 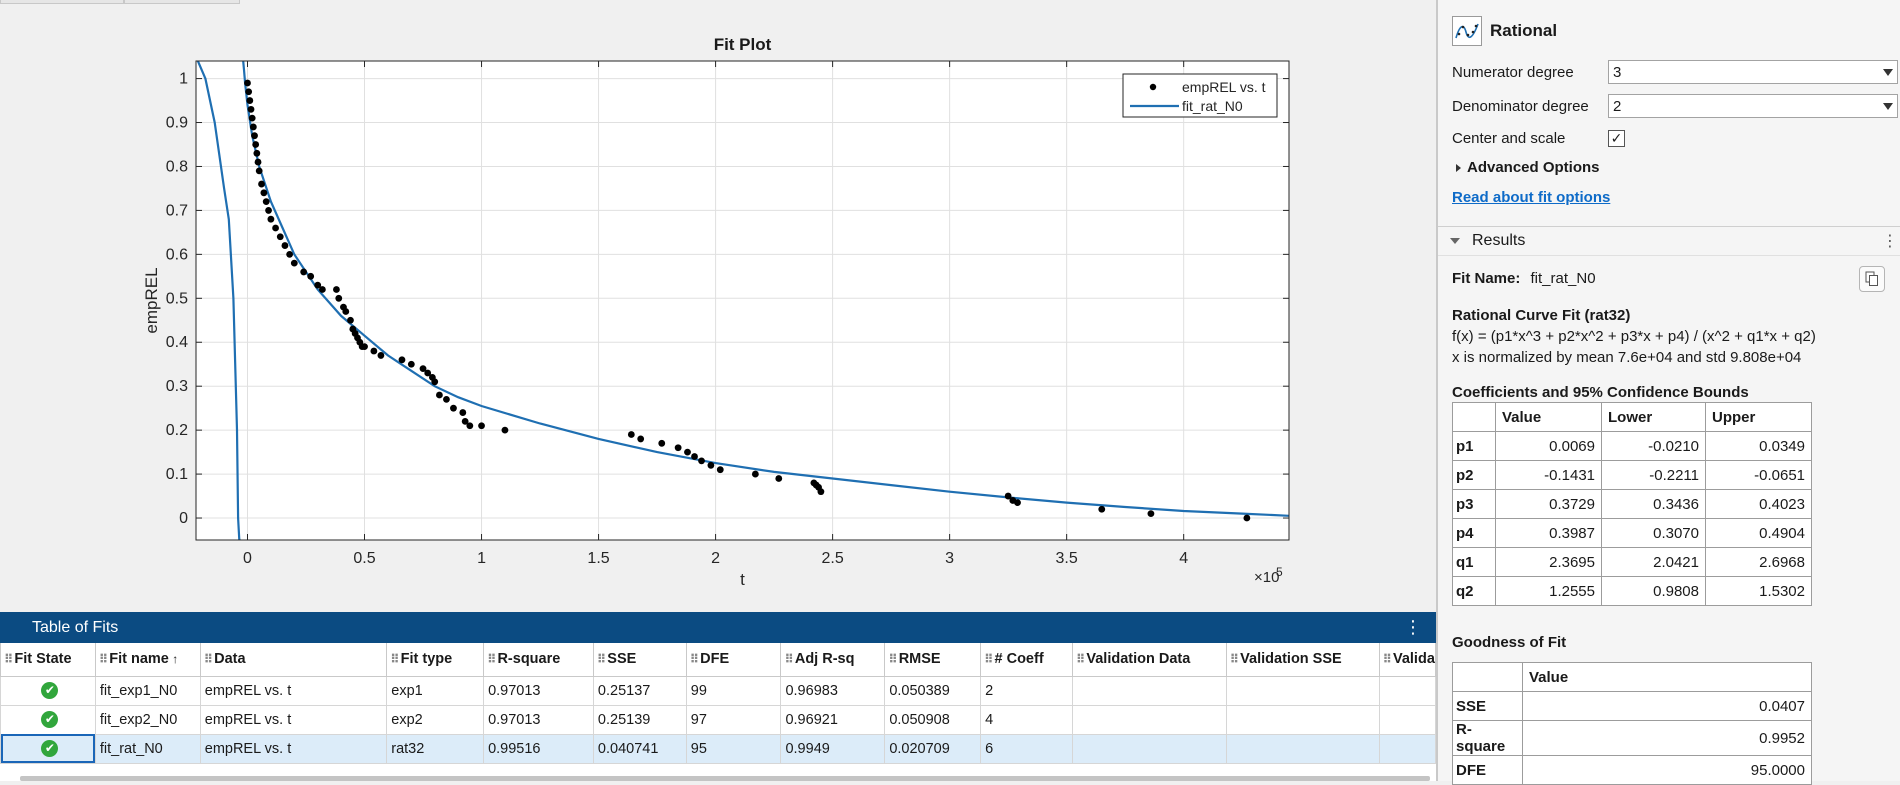 I want to click on gof-cell-name: SSE, so click(x=1487, y=706).